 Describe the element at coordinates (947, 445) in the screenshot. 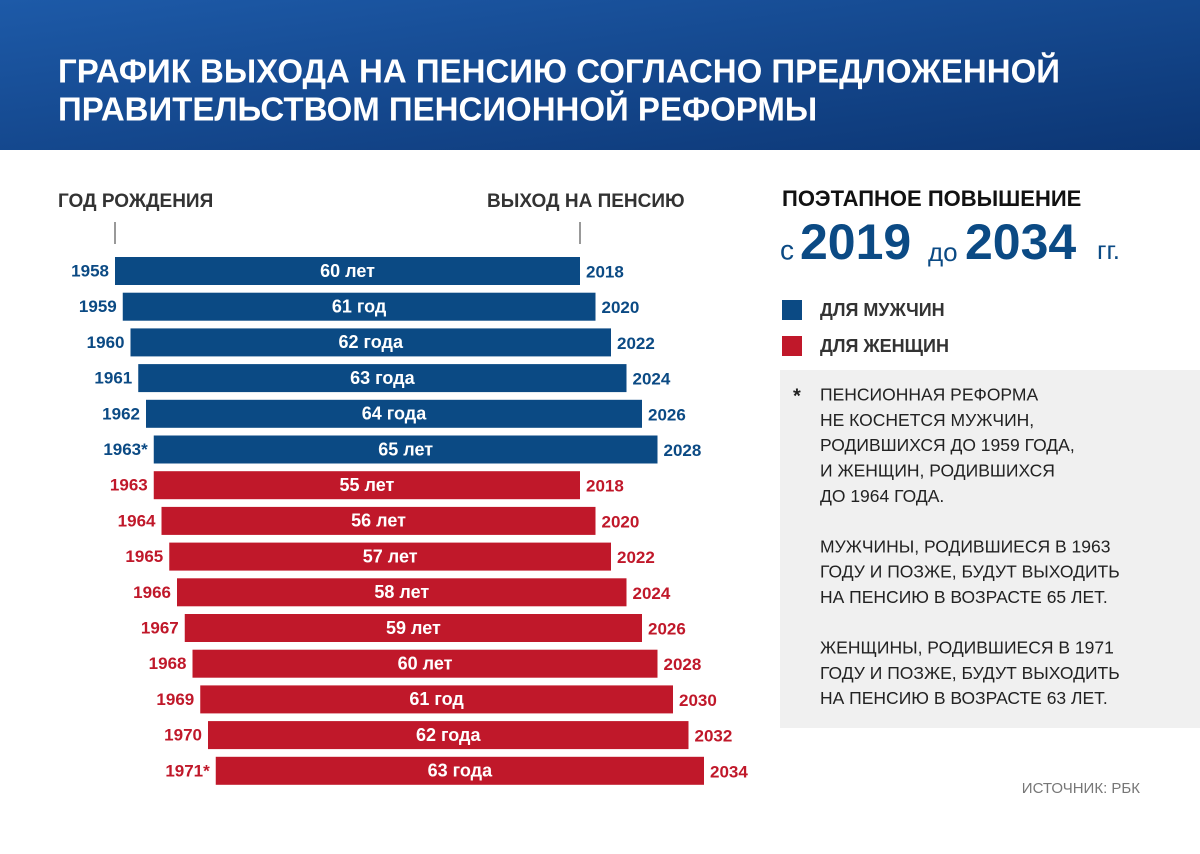

I see `note-line: РОДИВШИХСЯ ДО 1959 ГОДА,` at that location.